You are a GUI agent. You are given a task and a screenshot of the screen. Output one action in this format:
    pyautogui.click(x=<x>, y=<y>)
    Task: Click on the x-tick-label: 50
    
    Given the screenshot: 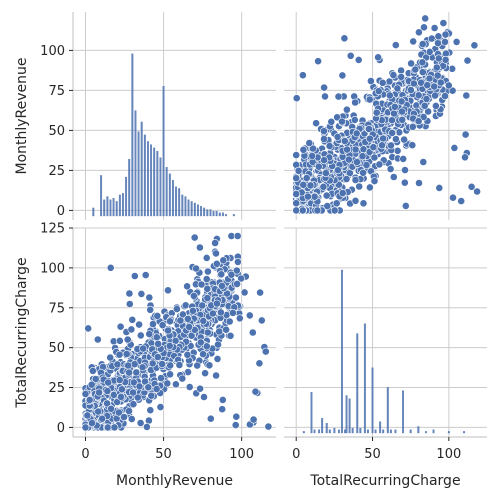 What is the action you would take?
    pyautogui.click(x=163, y=454)
    